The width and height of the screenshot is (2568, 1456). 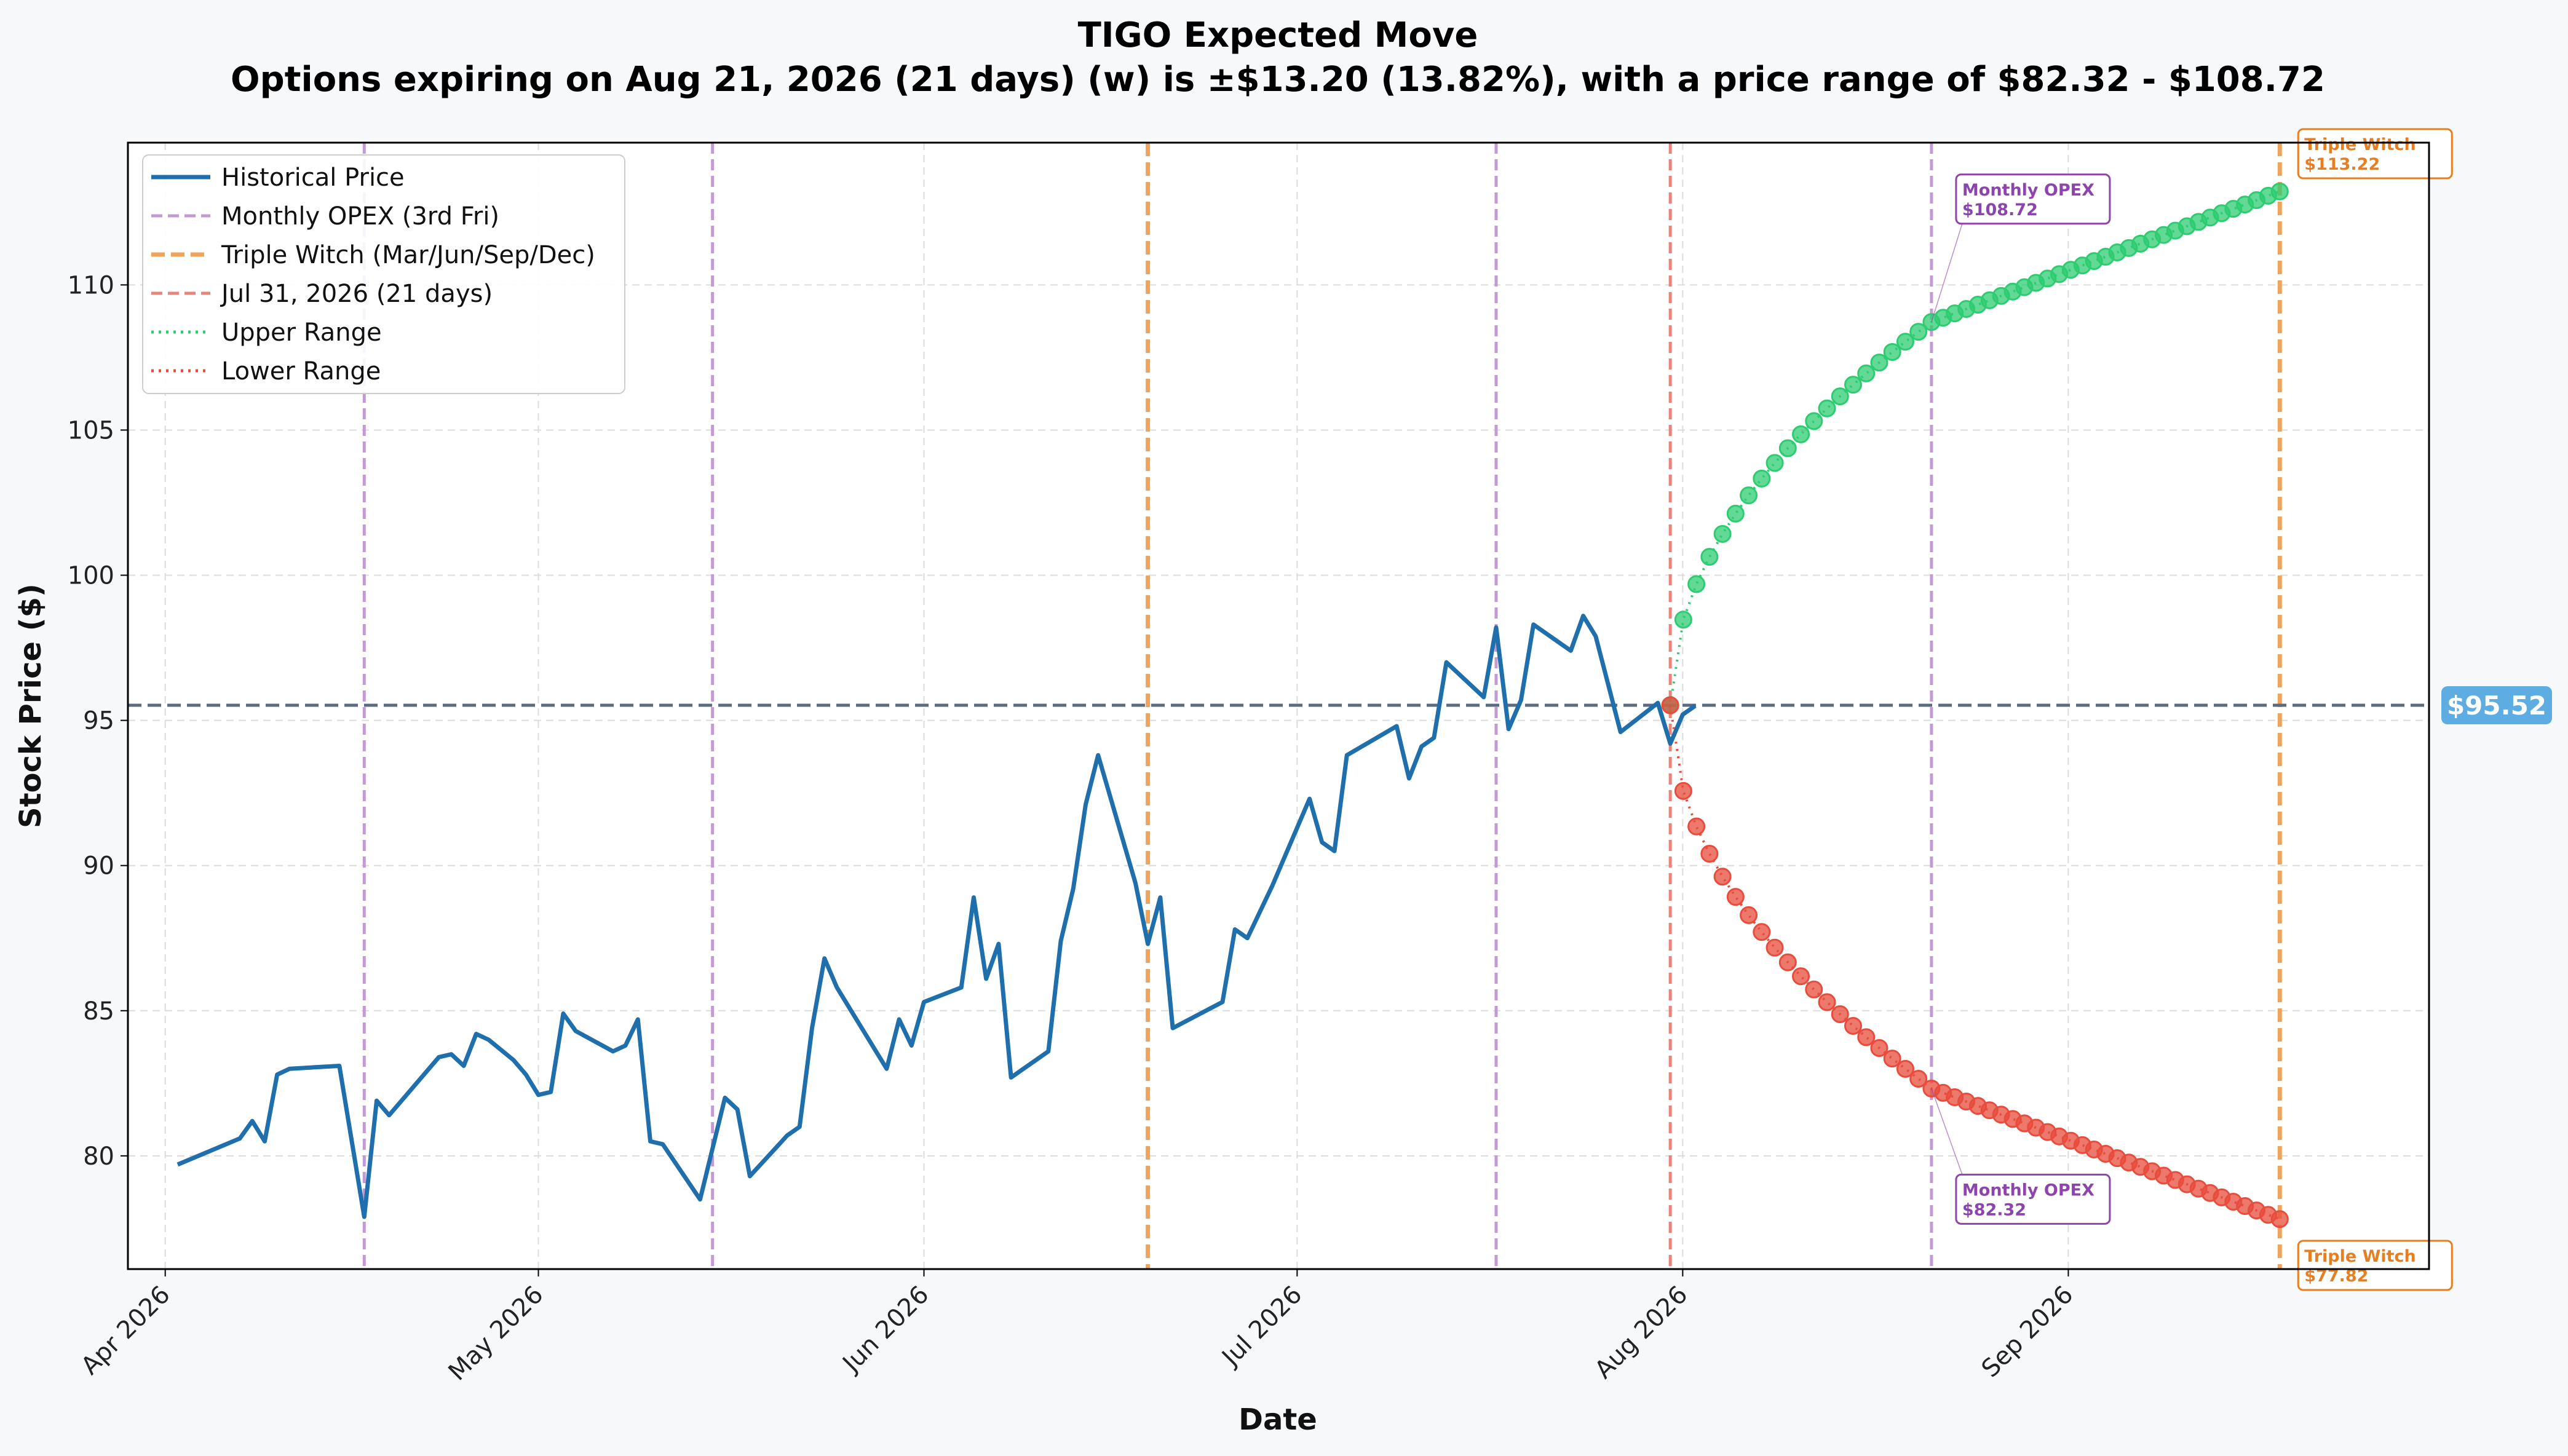 What do you see at coordinates (1340, 705) in the screenshot?
I see `current-price-line: $95.52` at bounding box center [1340, 705].